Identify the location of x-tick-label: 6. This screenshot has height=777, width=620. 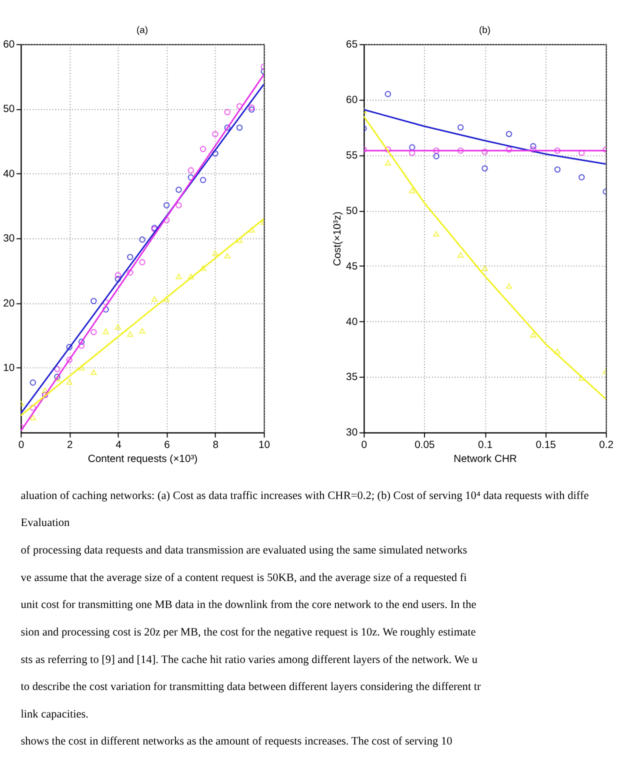
(167, 445).